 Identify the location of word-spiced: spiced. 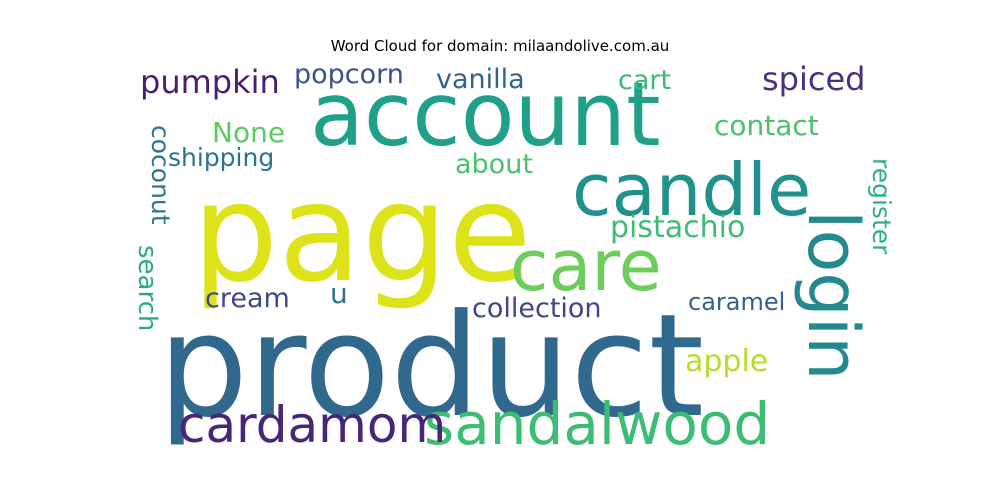
(813, 79).